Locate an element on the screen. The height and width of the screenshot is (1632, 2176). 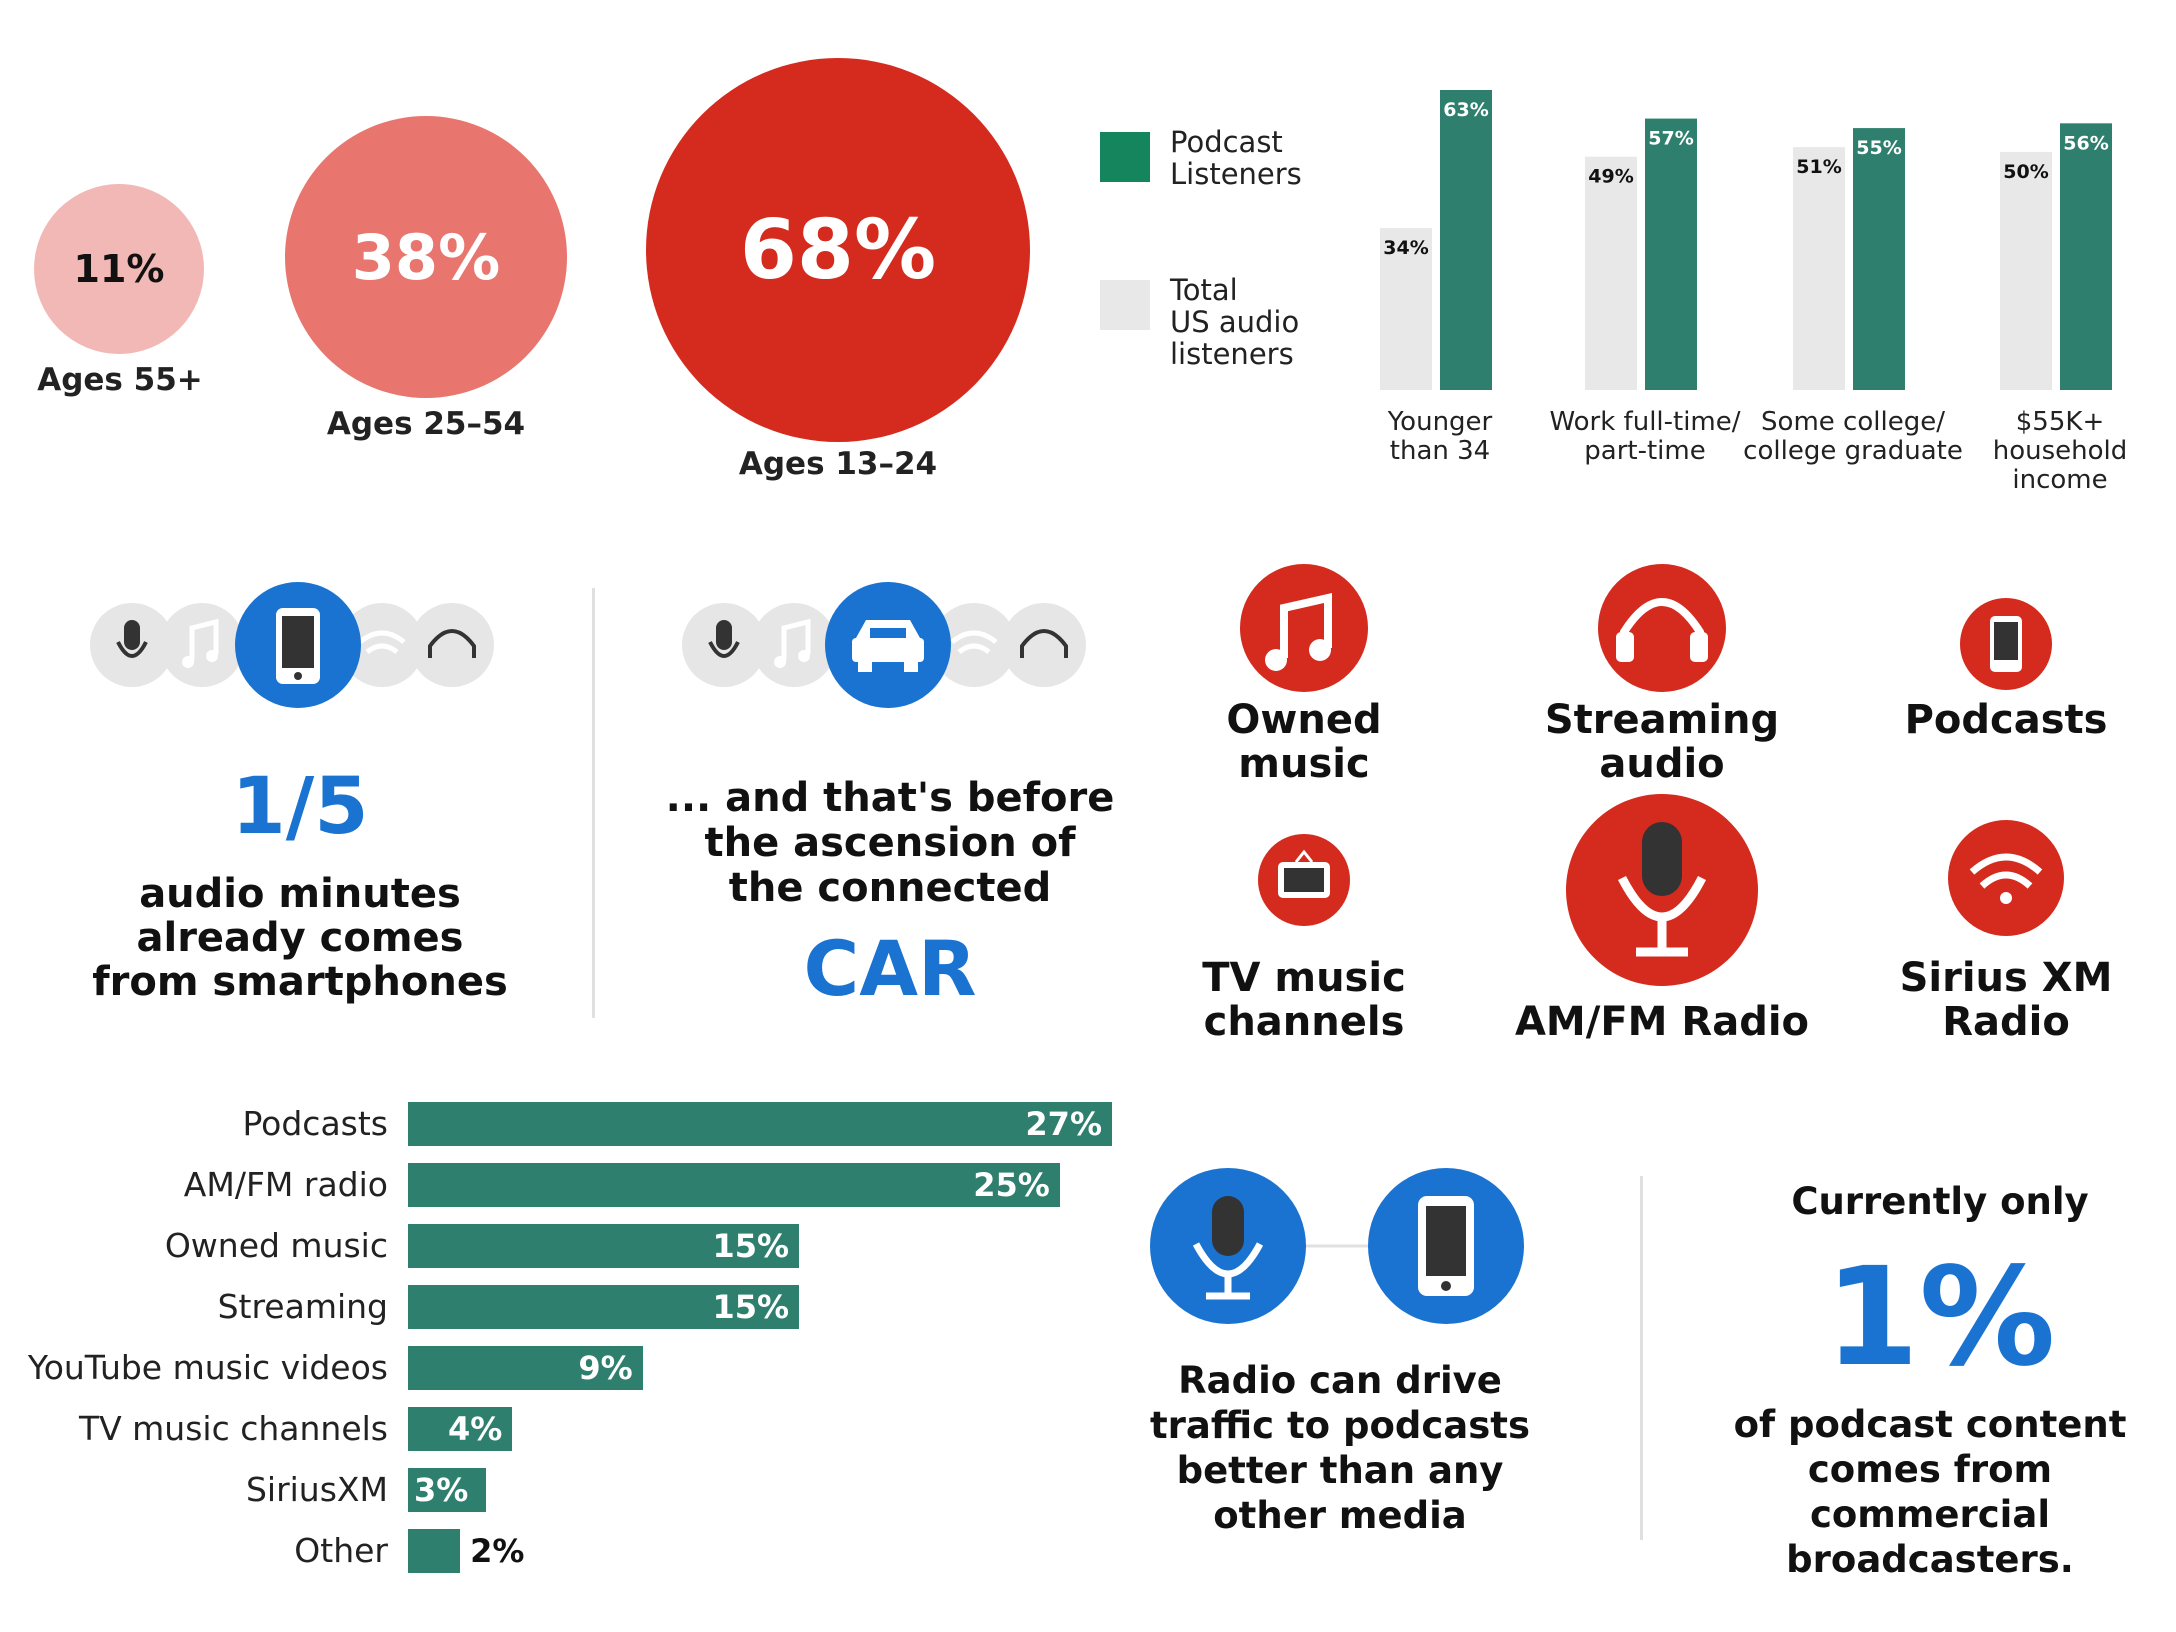
media-label-tv-music-channels: TV music channels is located at coordinates (1304, 1000).